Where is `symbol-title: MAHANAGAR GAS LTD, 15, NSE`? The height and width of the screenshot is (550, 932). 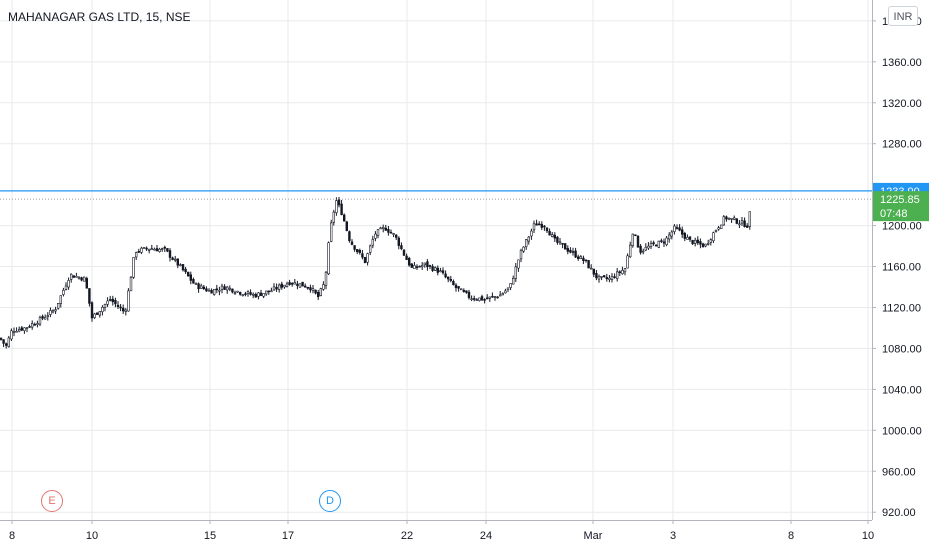
symbol-title: MAHANAGAR GAS LTD, 15, NSE is located at coordinates (99, 17).